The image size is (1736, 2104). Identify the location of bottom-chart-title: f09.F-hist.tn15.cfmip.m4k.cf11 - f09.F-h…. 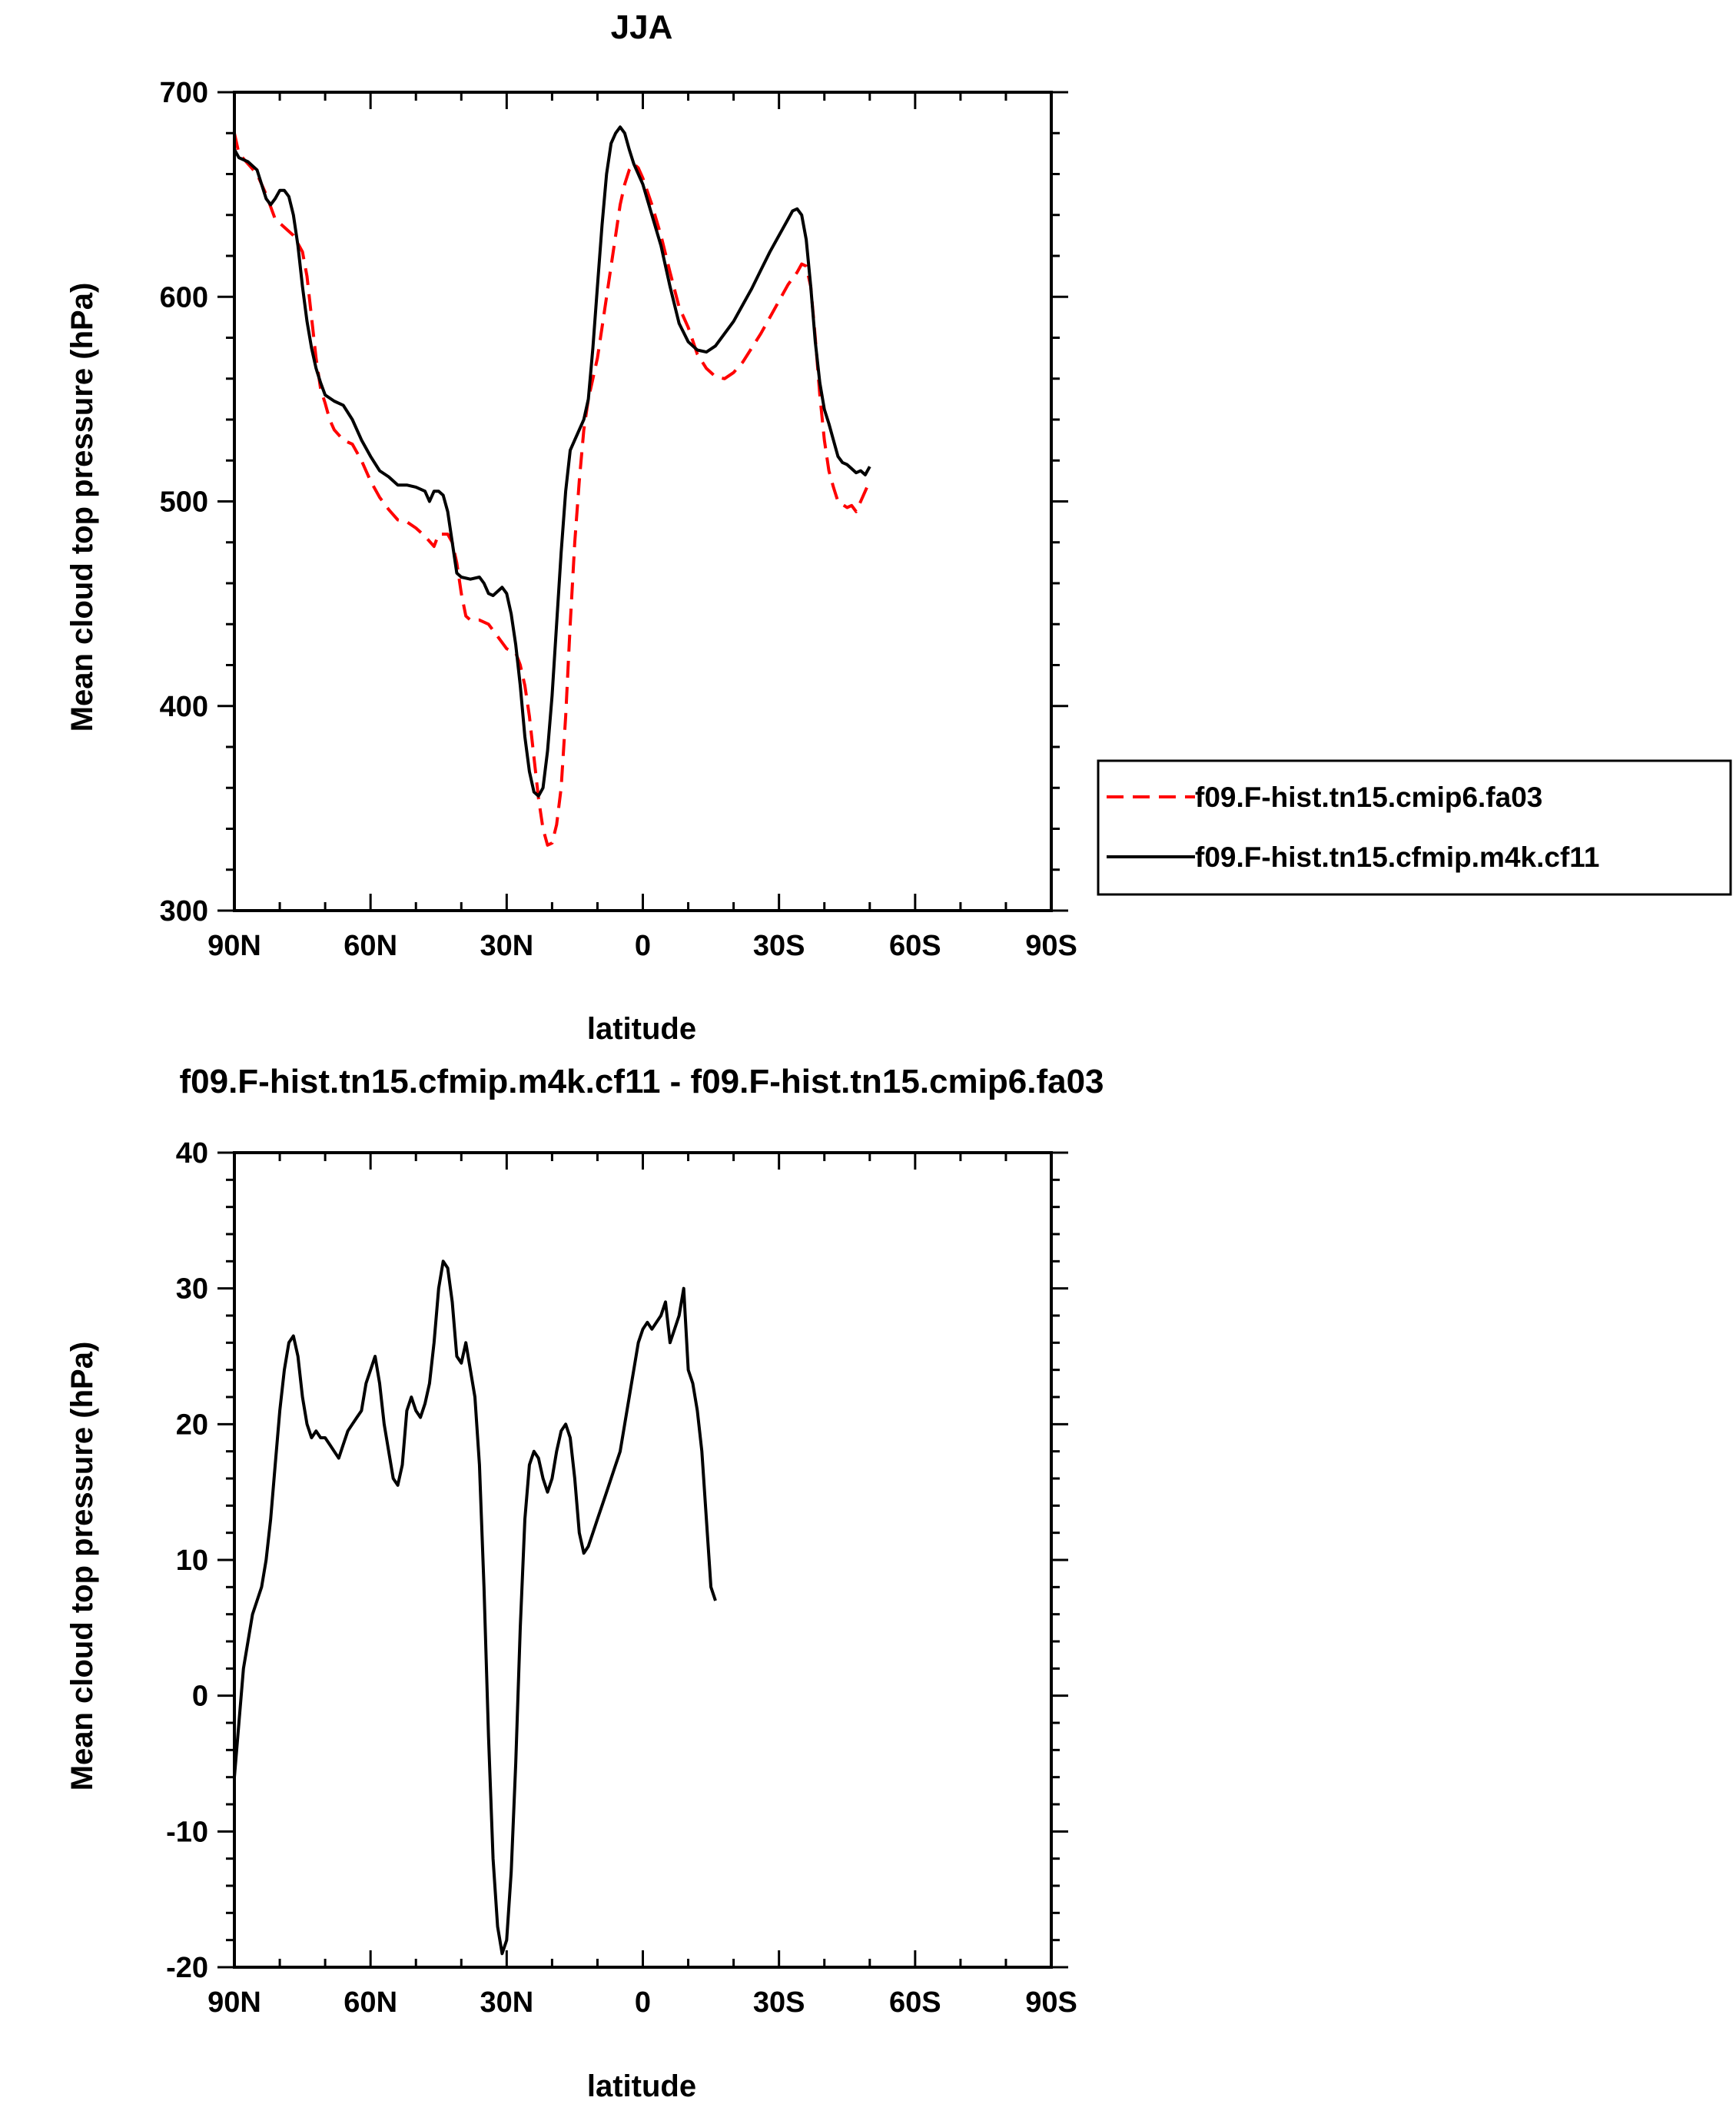
(642, 1081).